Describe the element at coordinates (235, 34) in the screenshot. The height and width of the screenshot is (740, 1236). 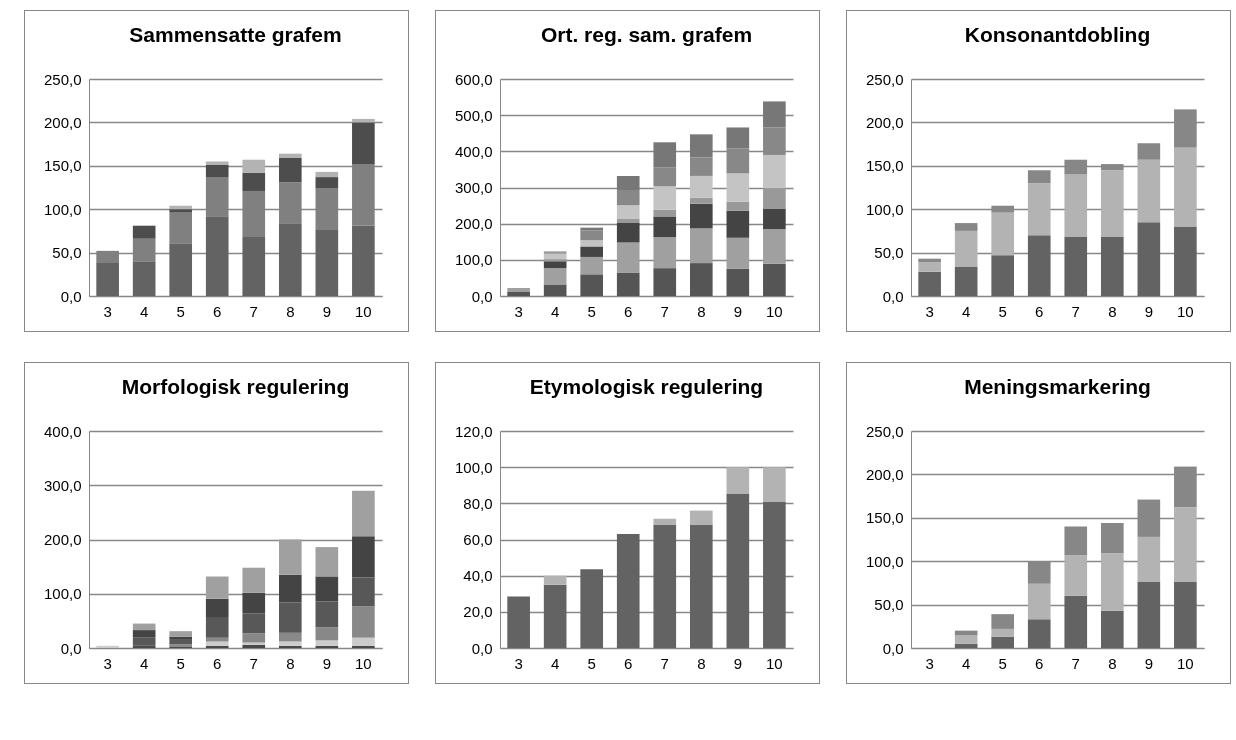
I see `chart-title: Sammensatte grafem` at that location.